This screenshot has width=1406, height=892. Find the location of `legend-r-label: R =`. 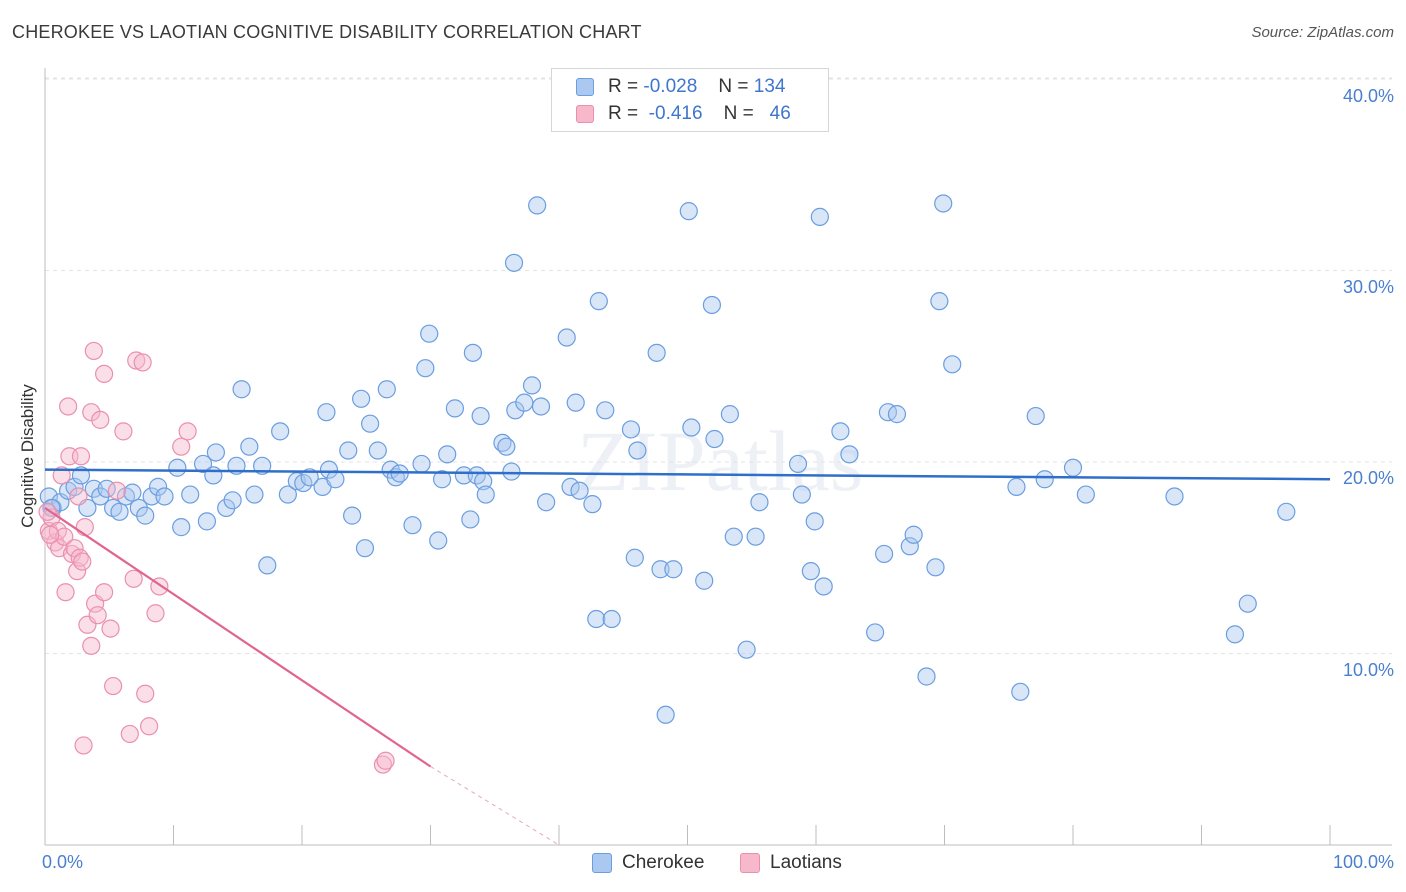

legend-r-label: R = is located at coordinates (623, 86).